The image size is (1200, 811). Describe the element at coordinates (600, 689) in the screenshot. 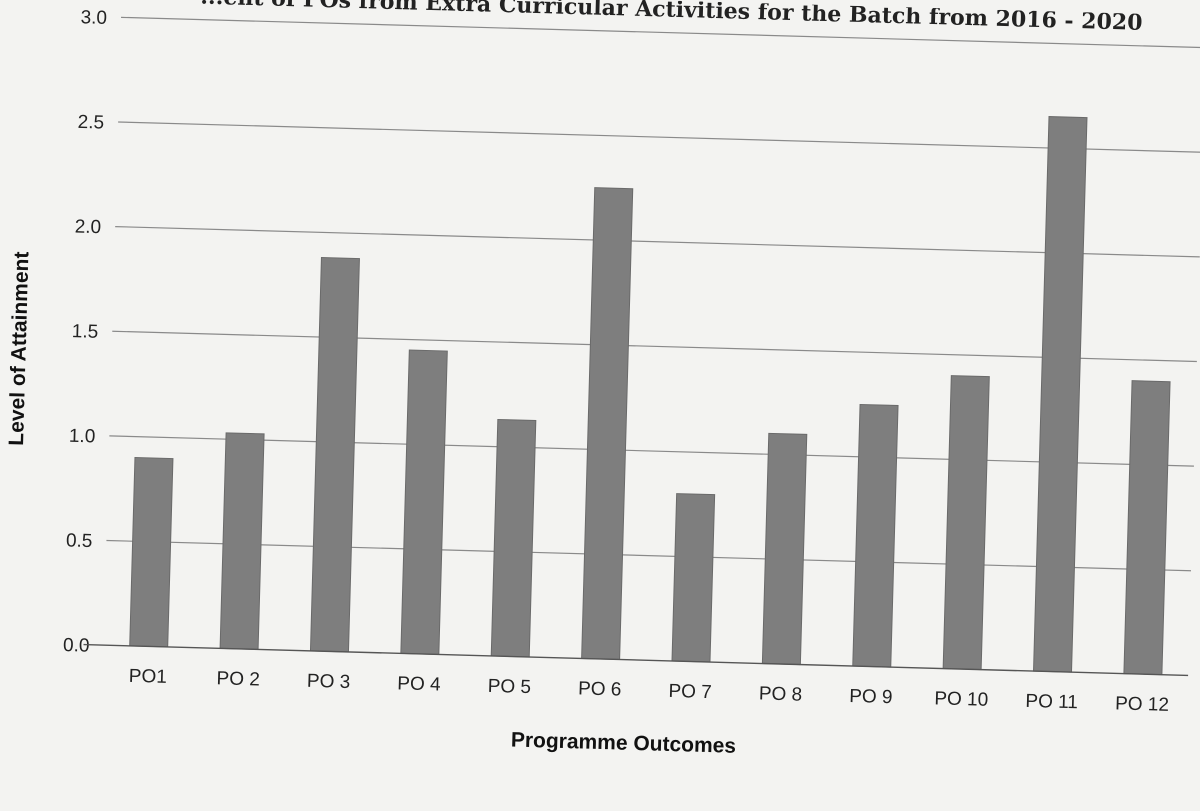

I see `x-tick-label: PO 6` at that location.